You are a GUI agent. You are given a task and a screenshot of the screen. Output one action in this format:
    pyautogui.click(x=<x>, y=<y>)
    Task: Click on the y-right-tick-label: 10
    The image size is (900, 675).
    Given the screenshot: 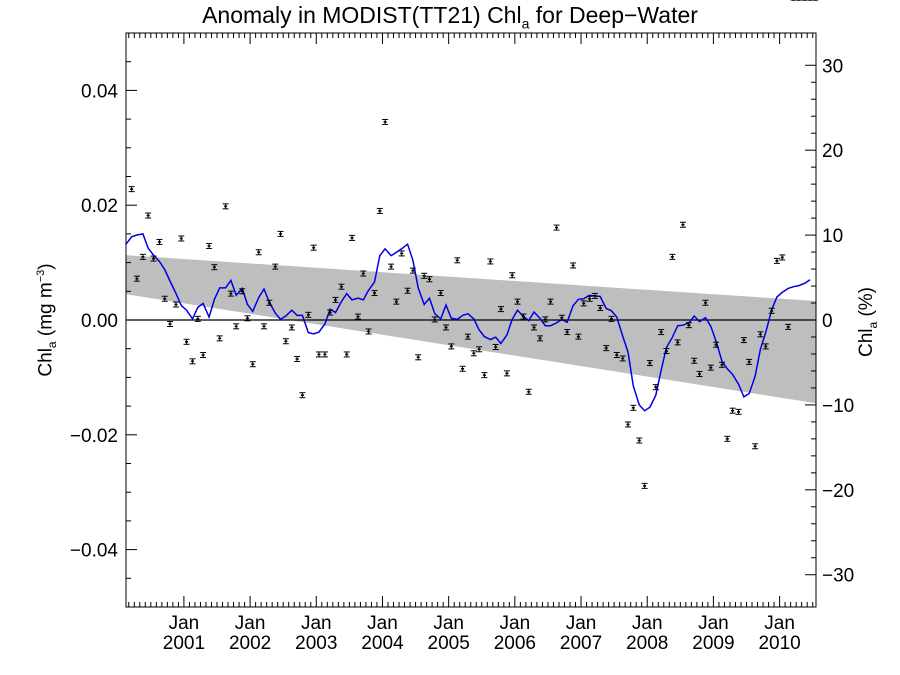 What is the action you would take?
    pyautogui.click(x=832, y=236)
    